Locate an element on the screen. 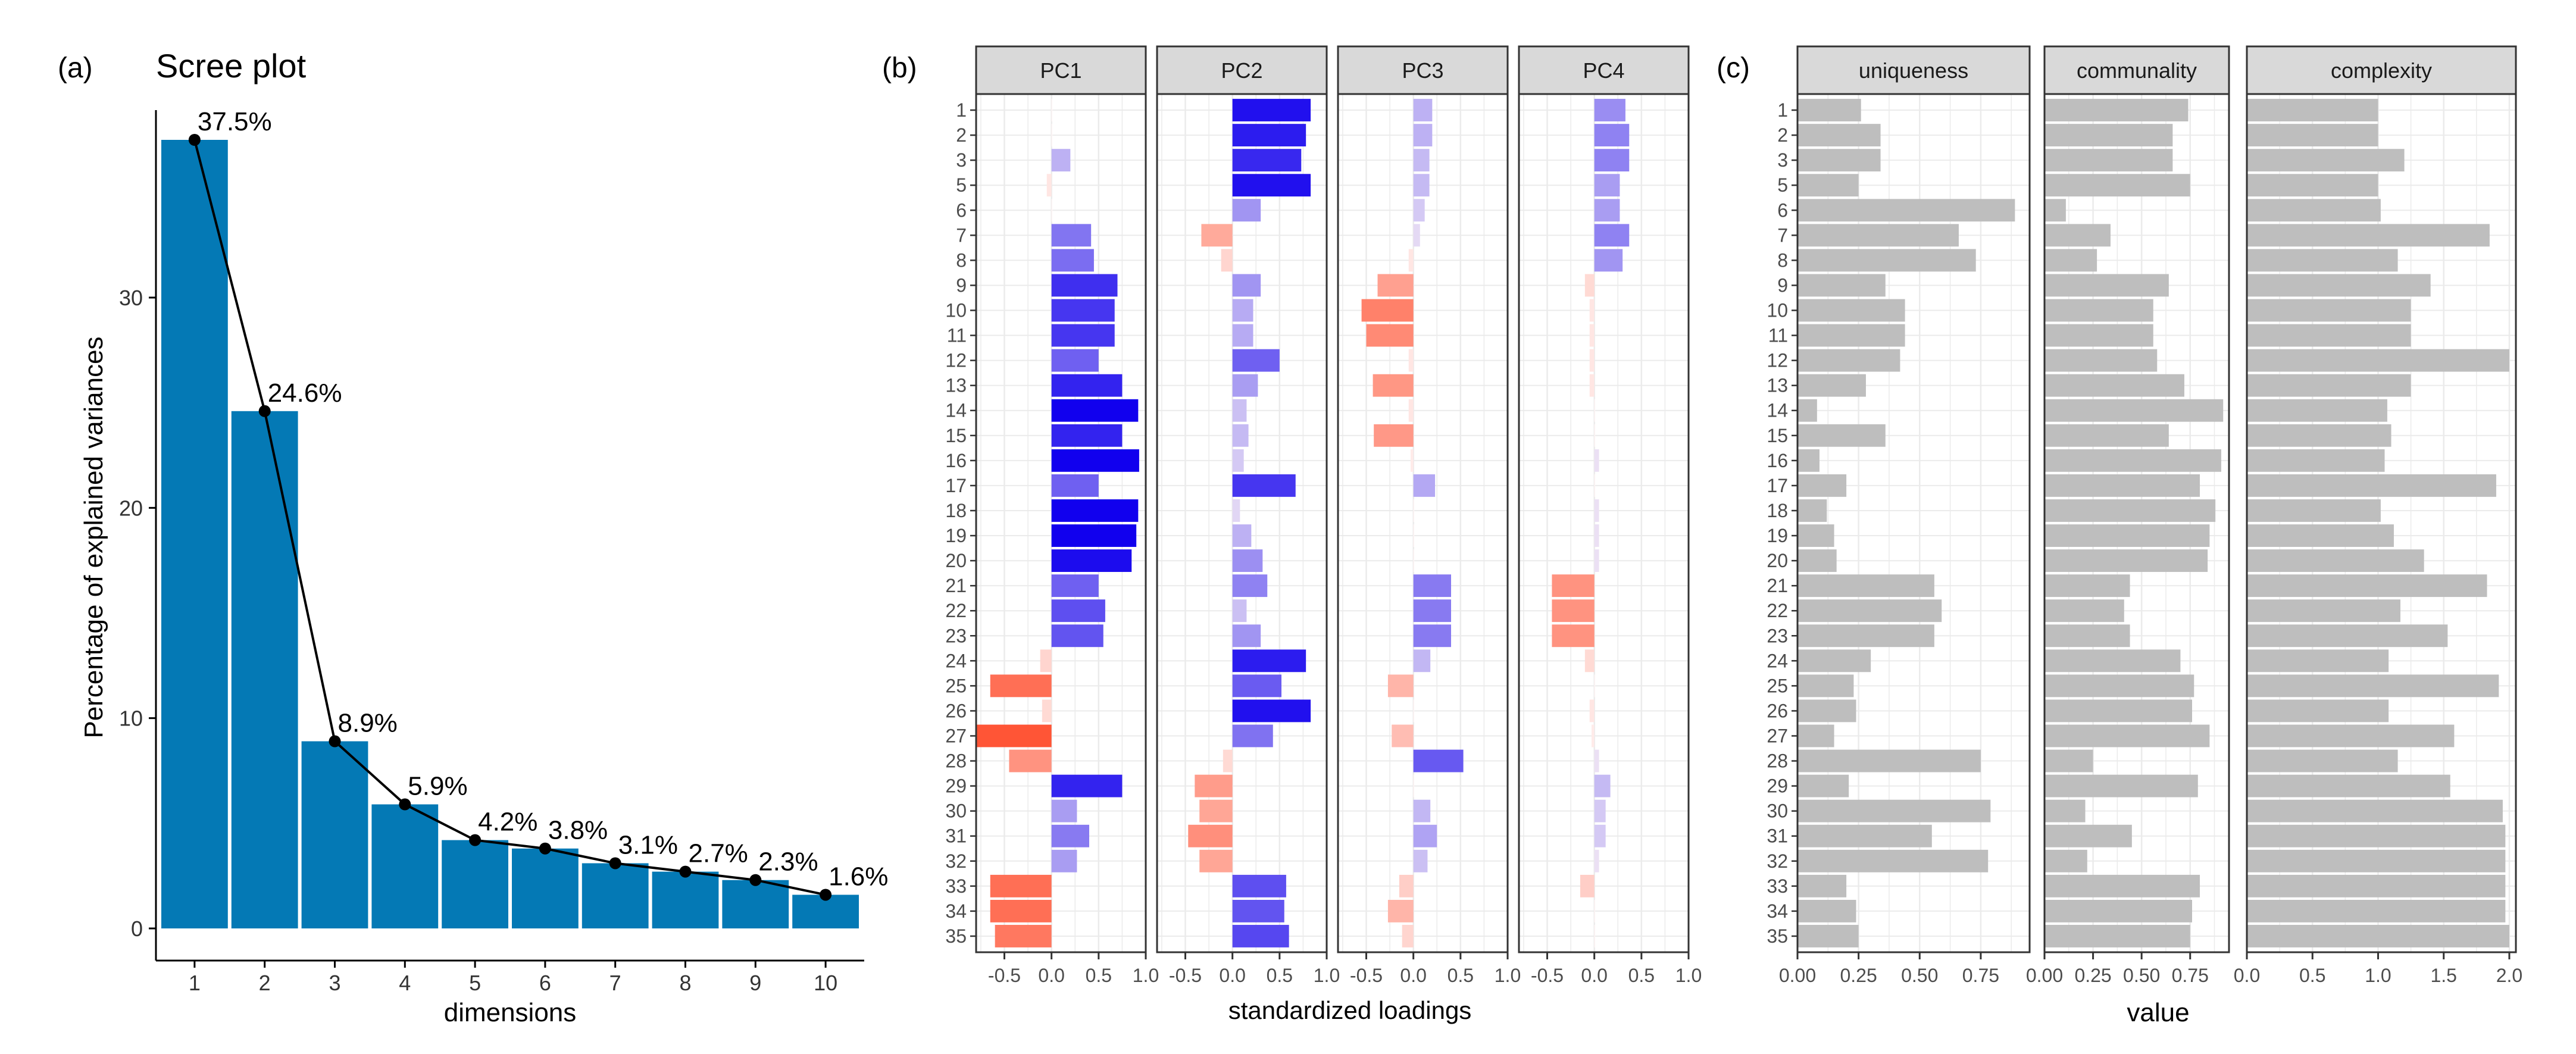 This screenshot has width=2576, height=1054. loadings-panel-bg is located at coordinates (1242, 523).